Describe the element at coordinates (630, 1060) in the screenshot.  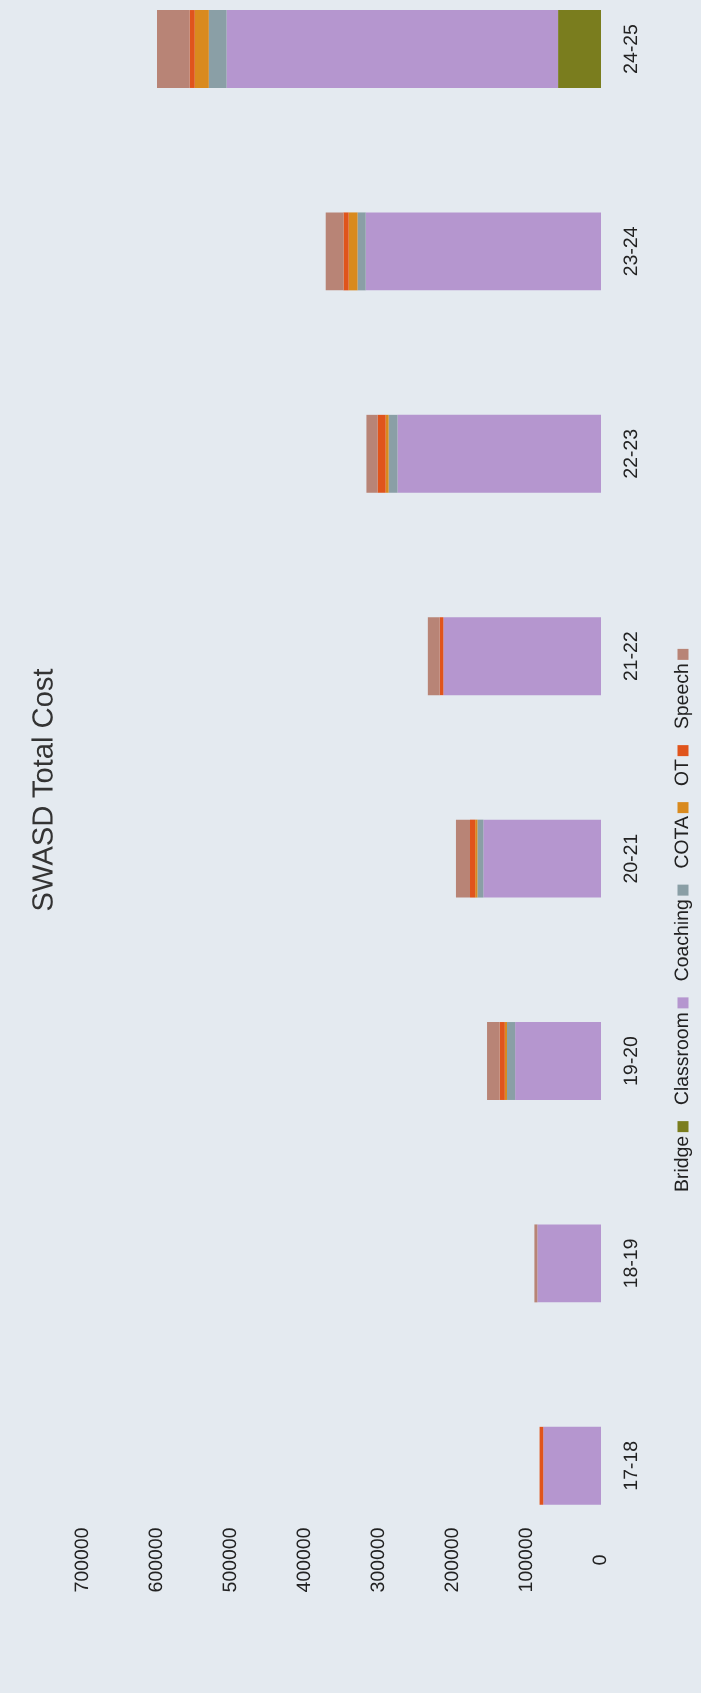
I see `y-tick-label: 19-20` at that location.